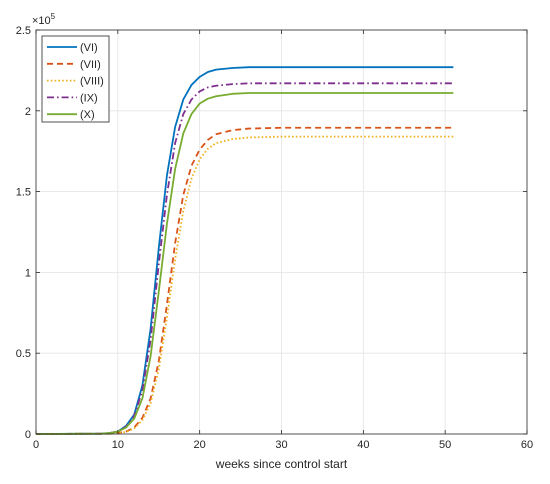 The image size is (550, 484). I want to click on x-tick-label: 50, so click(445, 445).